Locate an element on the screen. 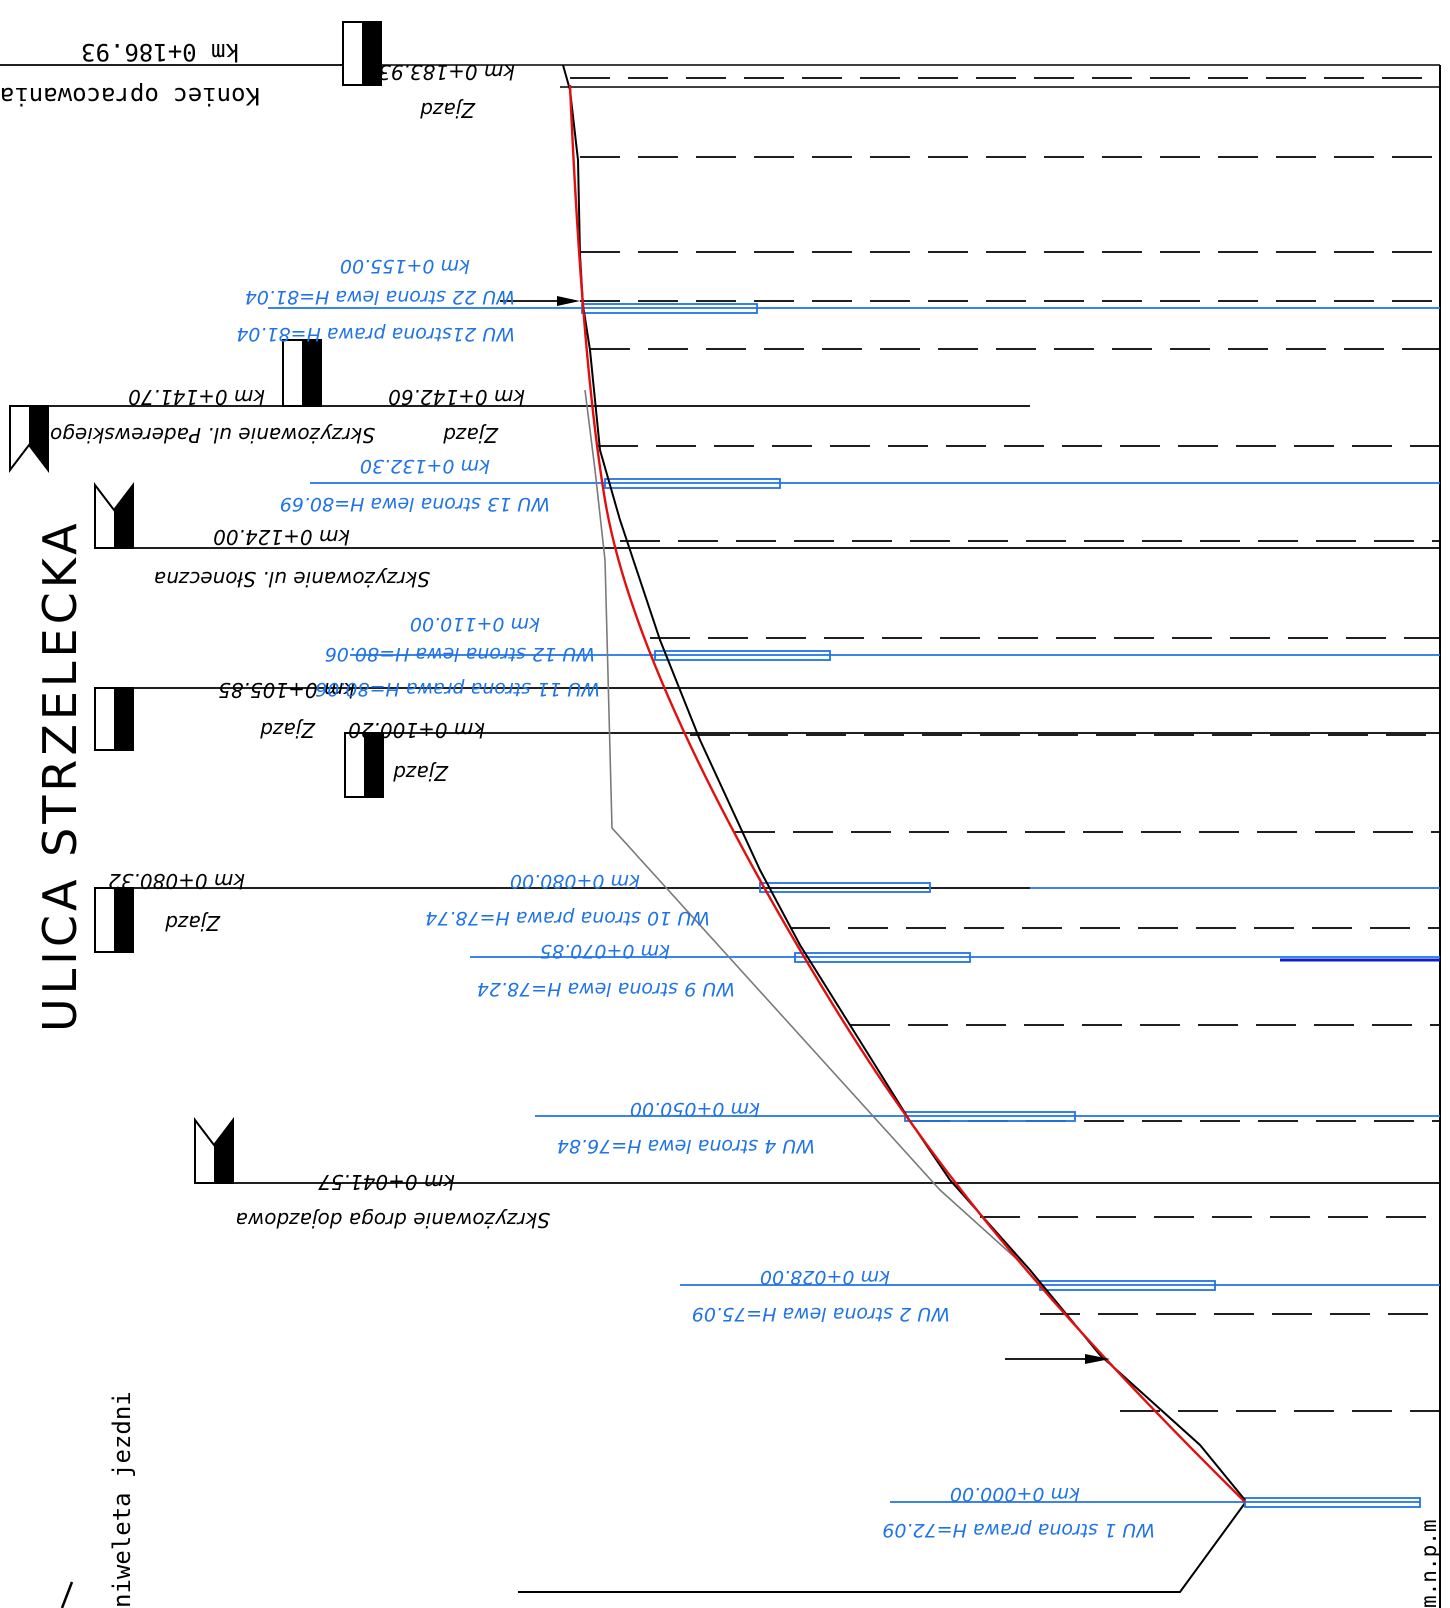  wu13-label: WU 13 strona lewa H=80.69 is located at coordinates (415, 504).